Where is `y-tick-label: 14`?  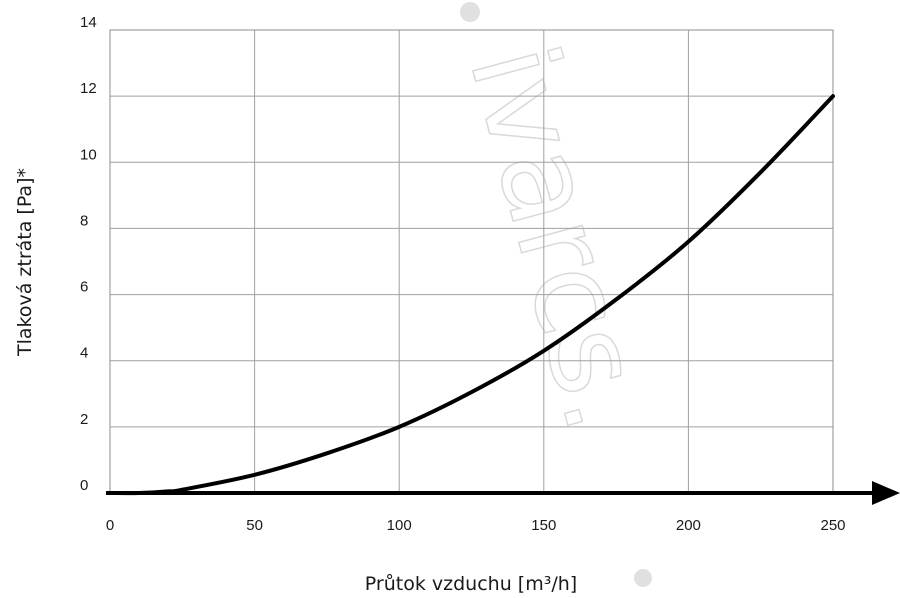
y-tick-label: 14 is located at coordinates (88, 22).